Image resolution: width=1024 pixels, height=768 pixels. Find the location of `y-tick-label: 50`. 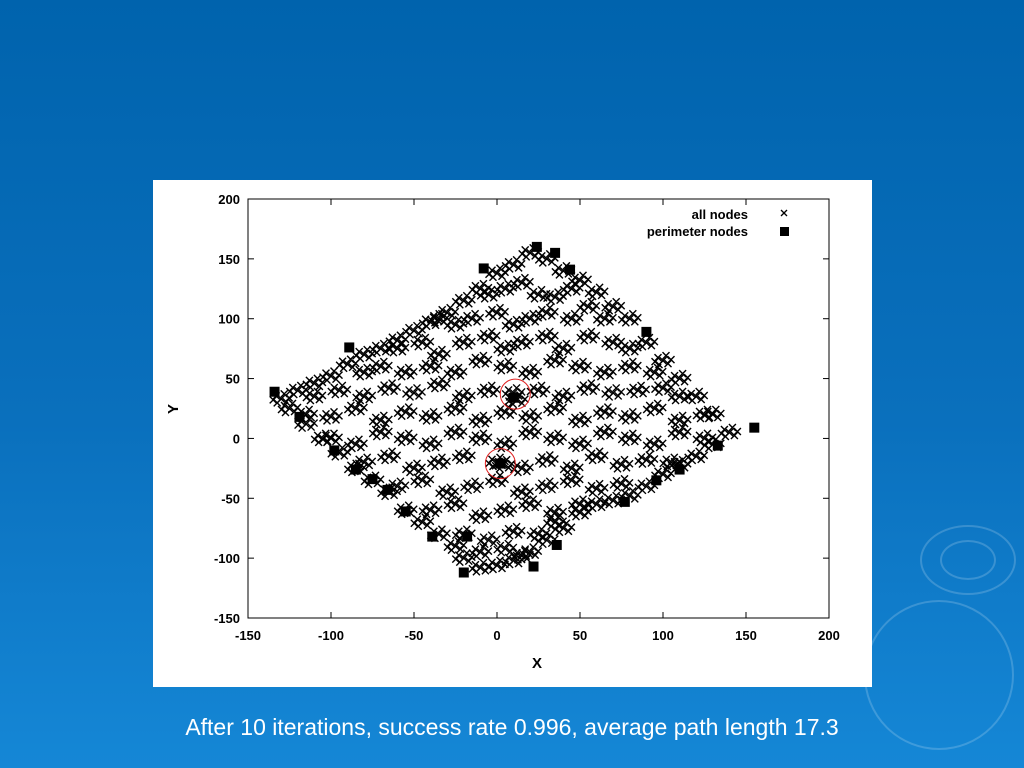

y-tick-label: 50 is located at coordinates (233, 379).